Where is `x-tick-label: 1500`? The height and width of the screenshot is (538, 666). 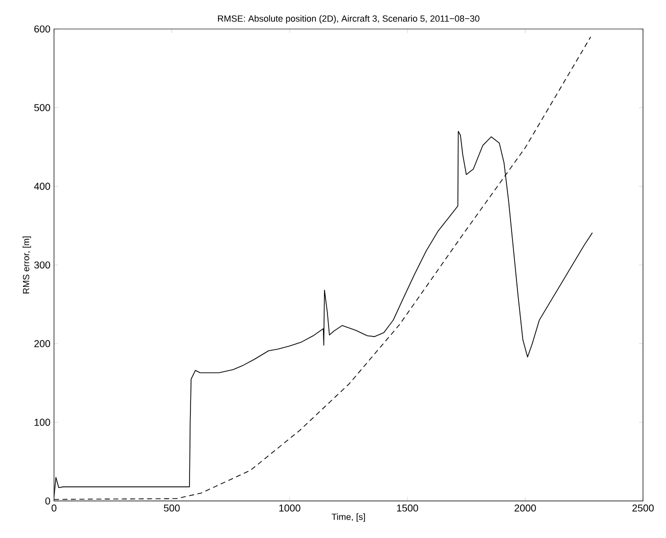 x-tick-label: 1500 is located at coordinates (407, 508).